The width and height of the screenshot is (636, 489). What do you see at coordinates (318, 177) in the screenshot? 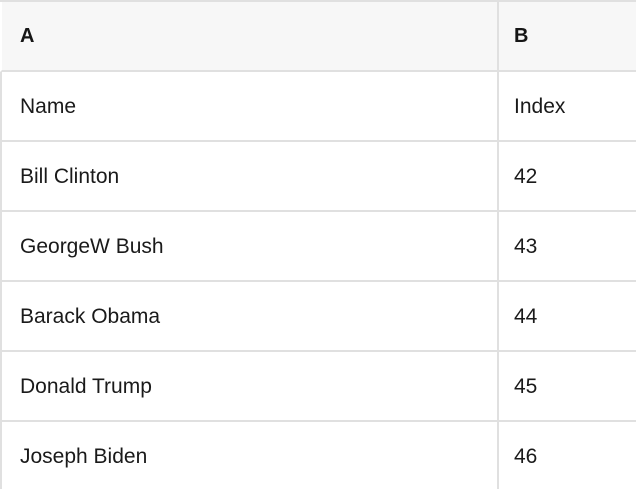
I see `table-row: Bill Clinton 42` at bounding box center [318, 177].